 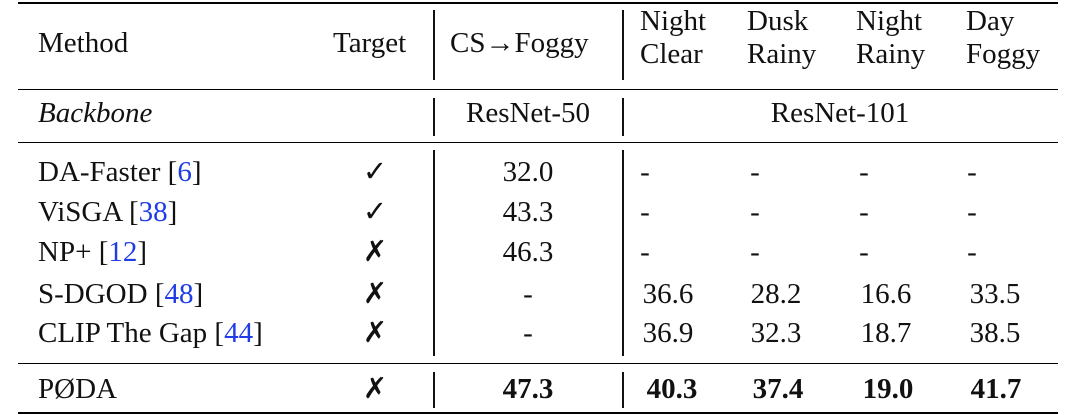 I want to click on night-rainy-value: 18.7, so click(x=886, y=333).